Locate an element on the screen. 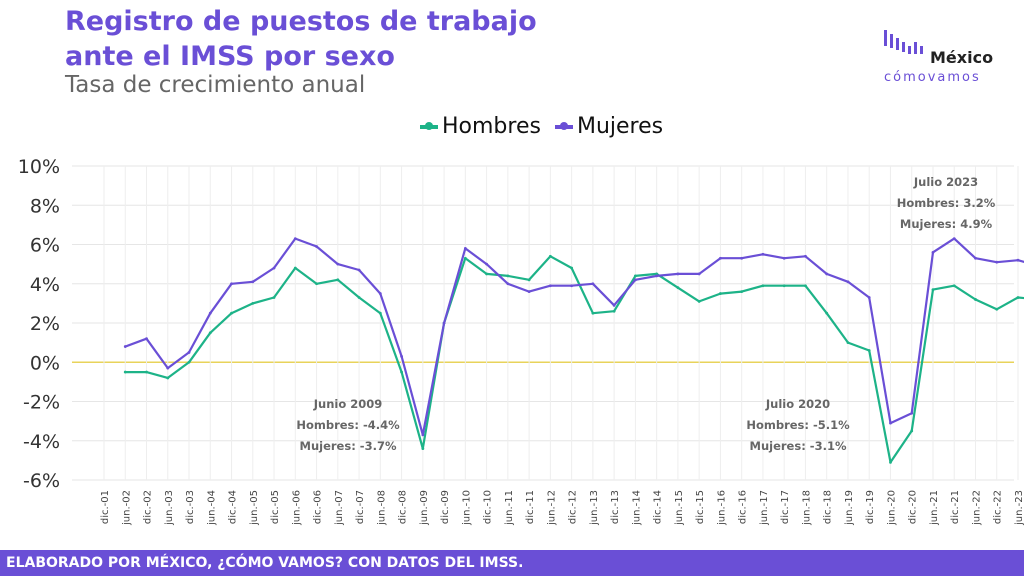 The width and height of the screenshot is (1024, 576). legend-item-hombres: Hombres is located at coordinates (480, 126).